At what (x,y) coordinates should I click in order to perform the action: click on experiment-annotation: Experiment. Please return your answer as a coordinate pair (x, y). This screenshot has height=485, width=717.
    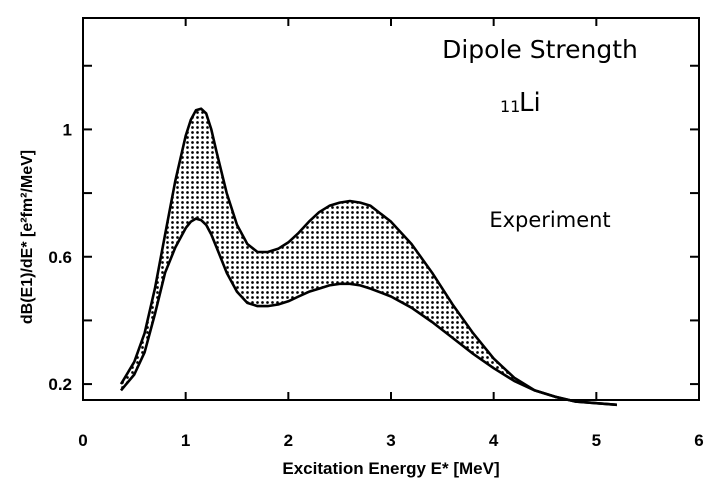
    Looking at the image, I should click on (549, 220).